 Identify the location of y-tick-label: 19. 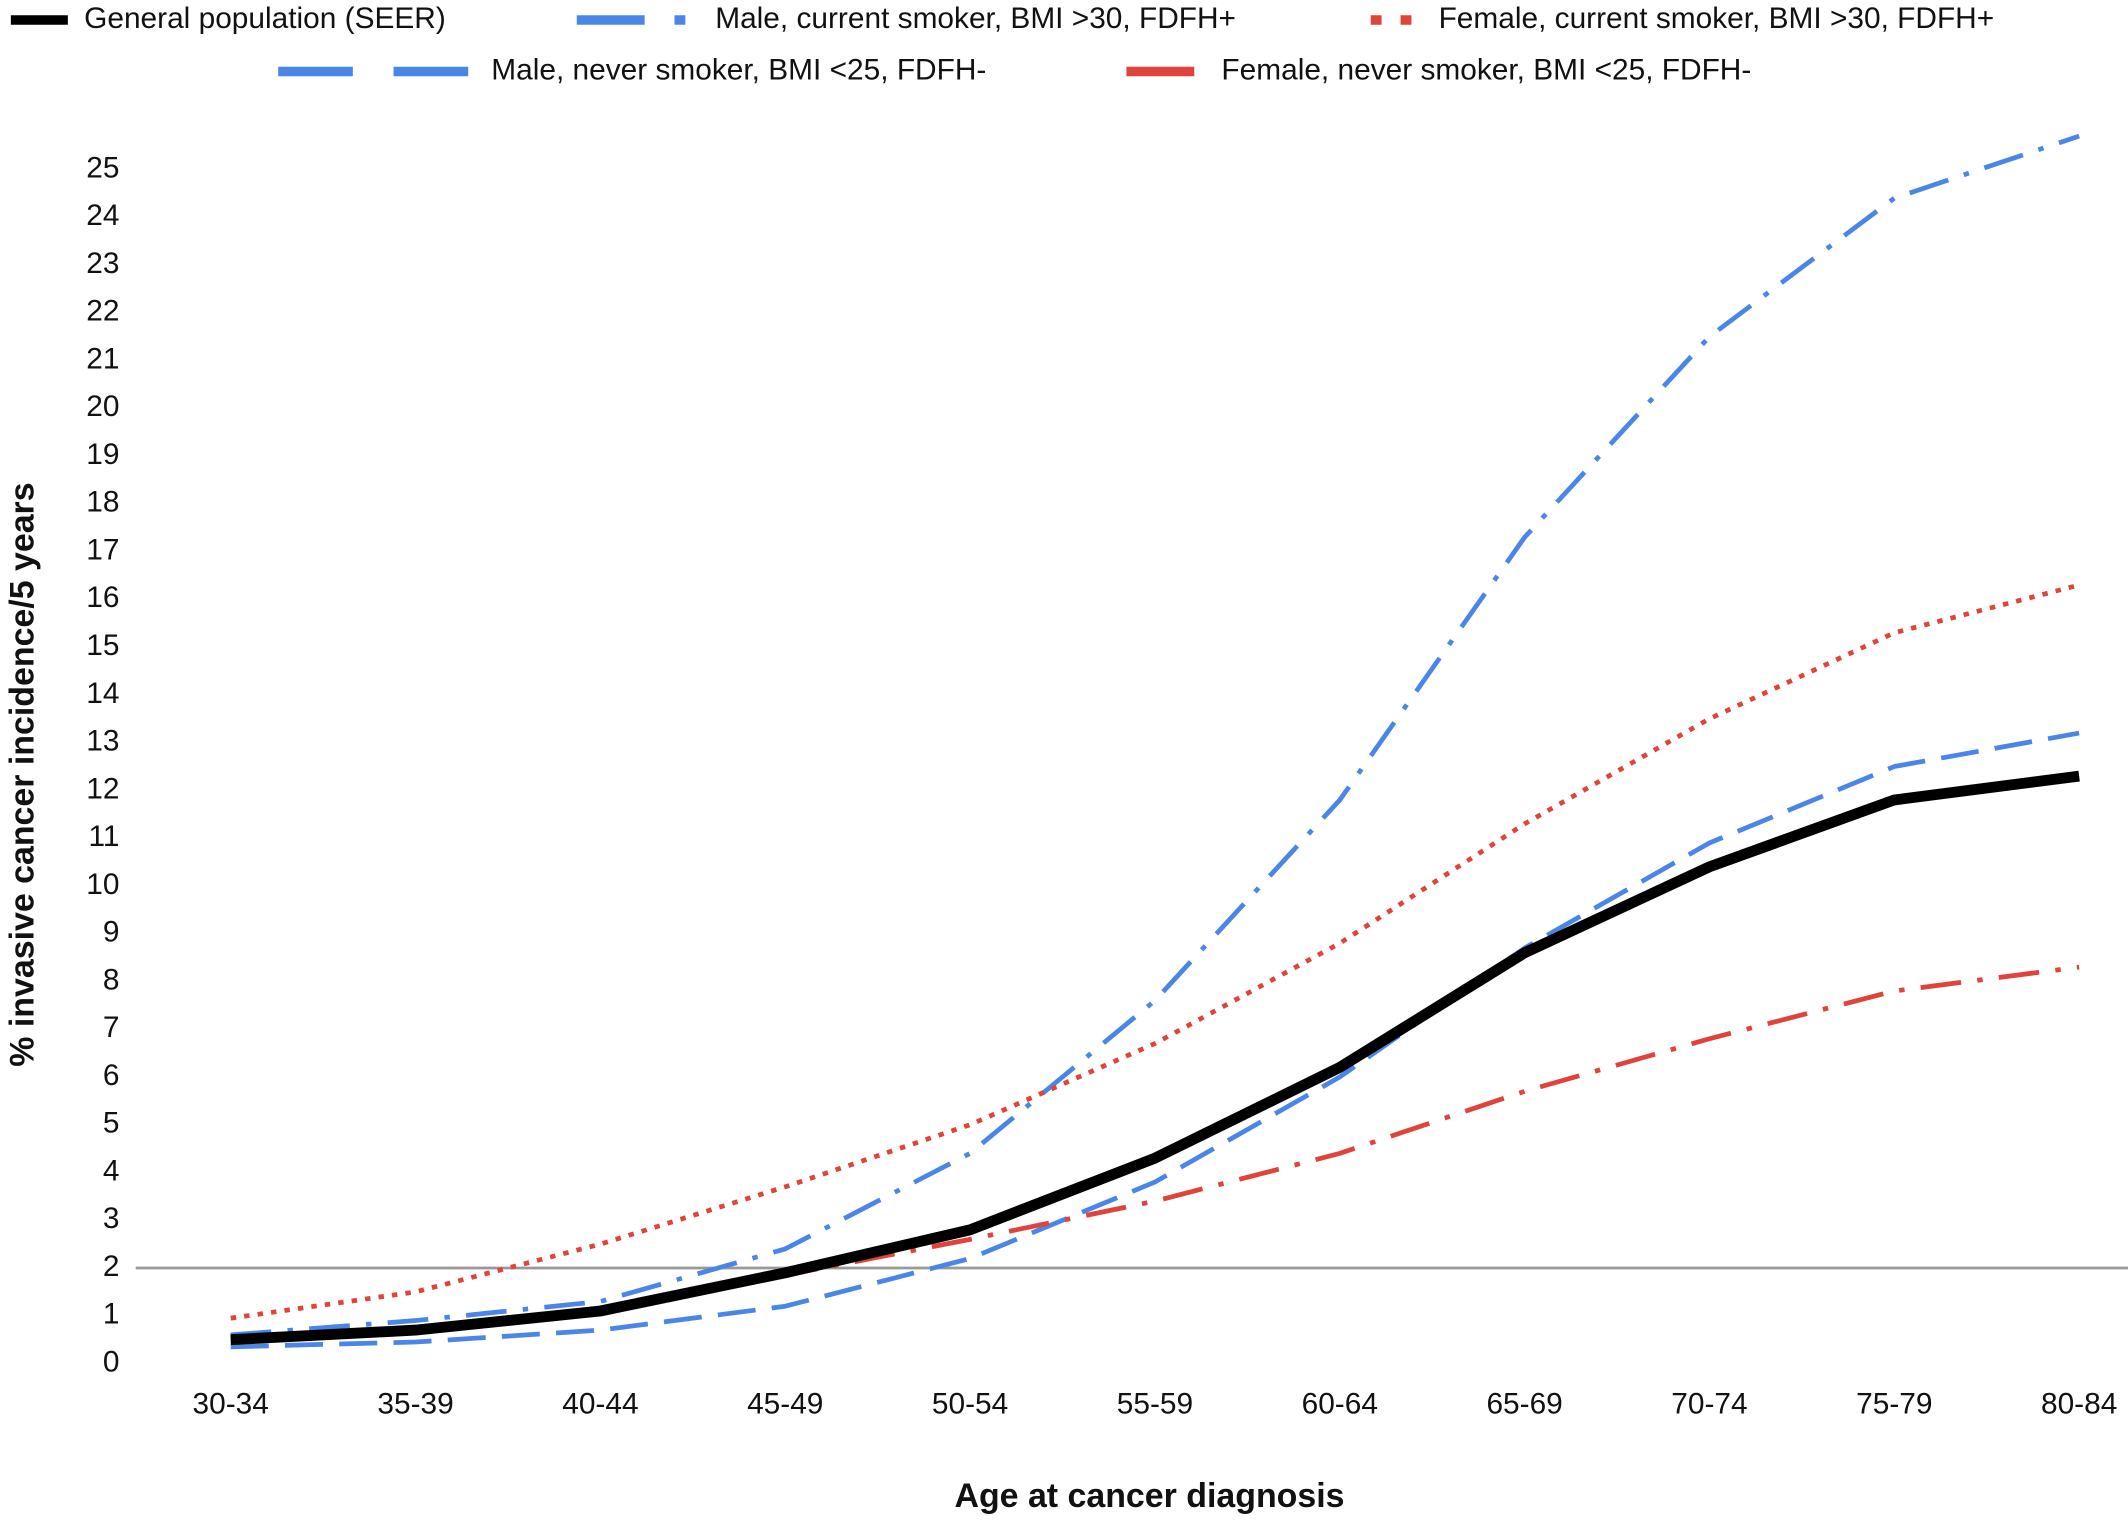
(102, 454).